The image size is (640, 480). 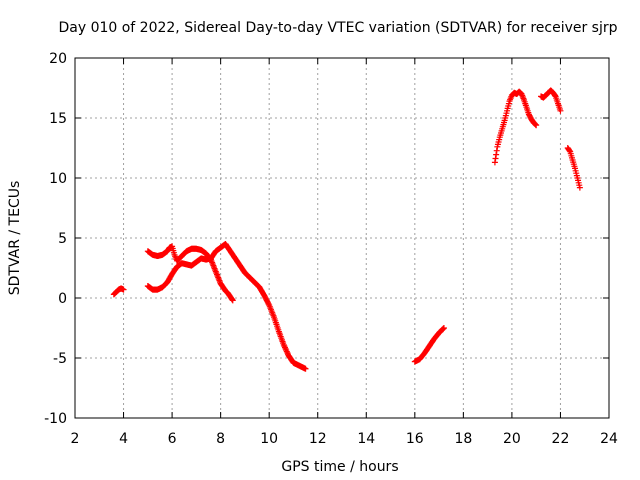 I want to click on x-tick-label: 4, so click(x=123, y=439).